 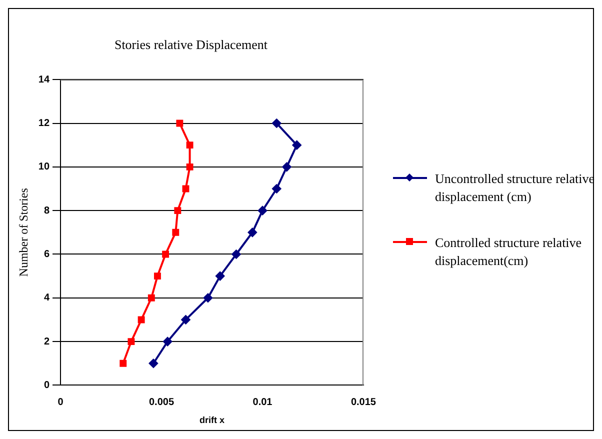 What do you see at coordinates (44, 79) in the screenshot?
I see `y-tick-label: 14` at bounding box center [44, 79].